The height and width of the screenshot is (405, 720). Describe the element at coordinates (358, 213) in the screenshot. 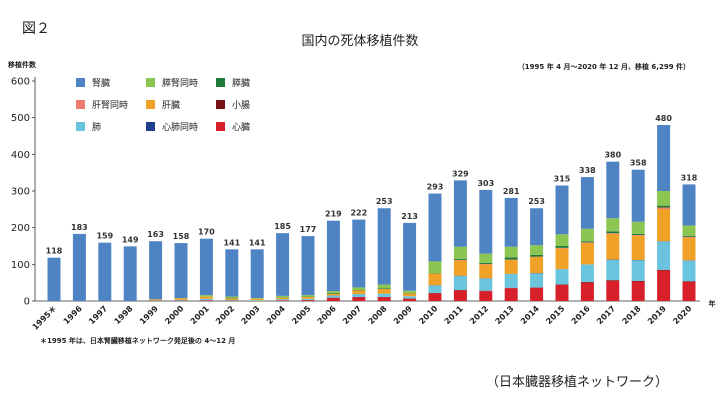

I see `bar-total-label: 222` at that location.